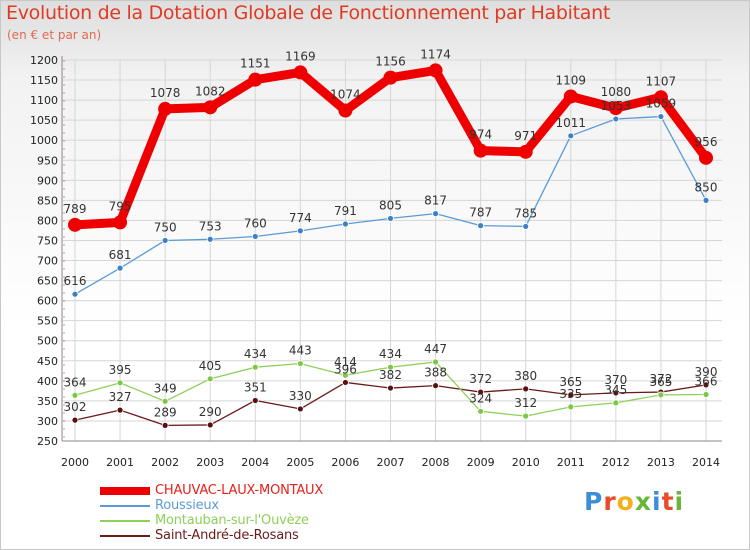  What do you see at coordinates (481, 462) in the screenshot?
I see `x-tick-label: 2009` at bounding box center [481, 462].